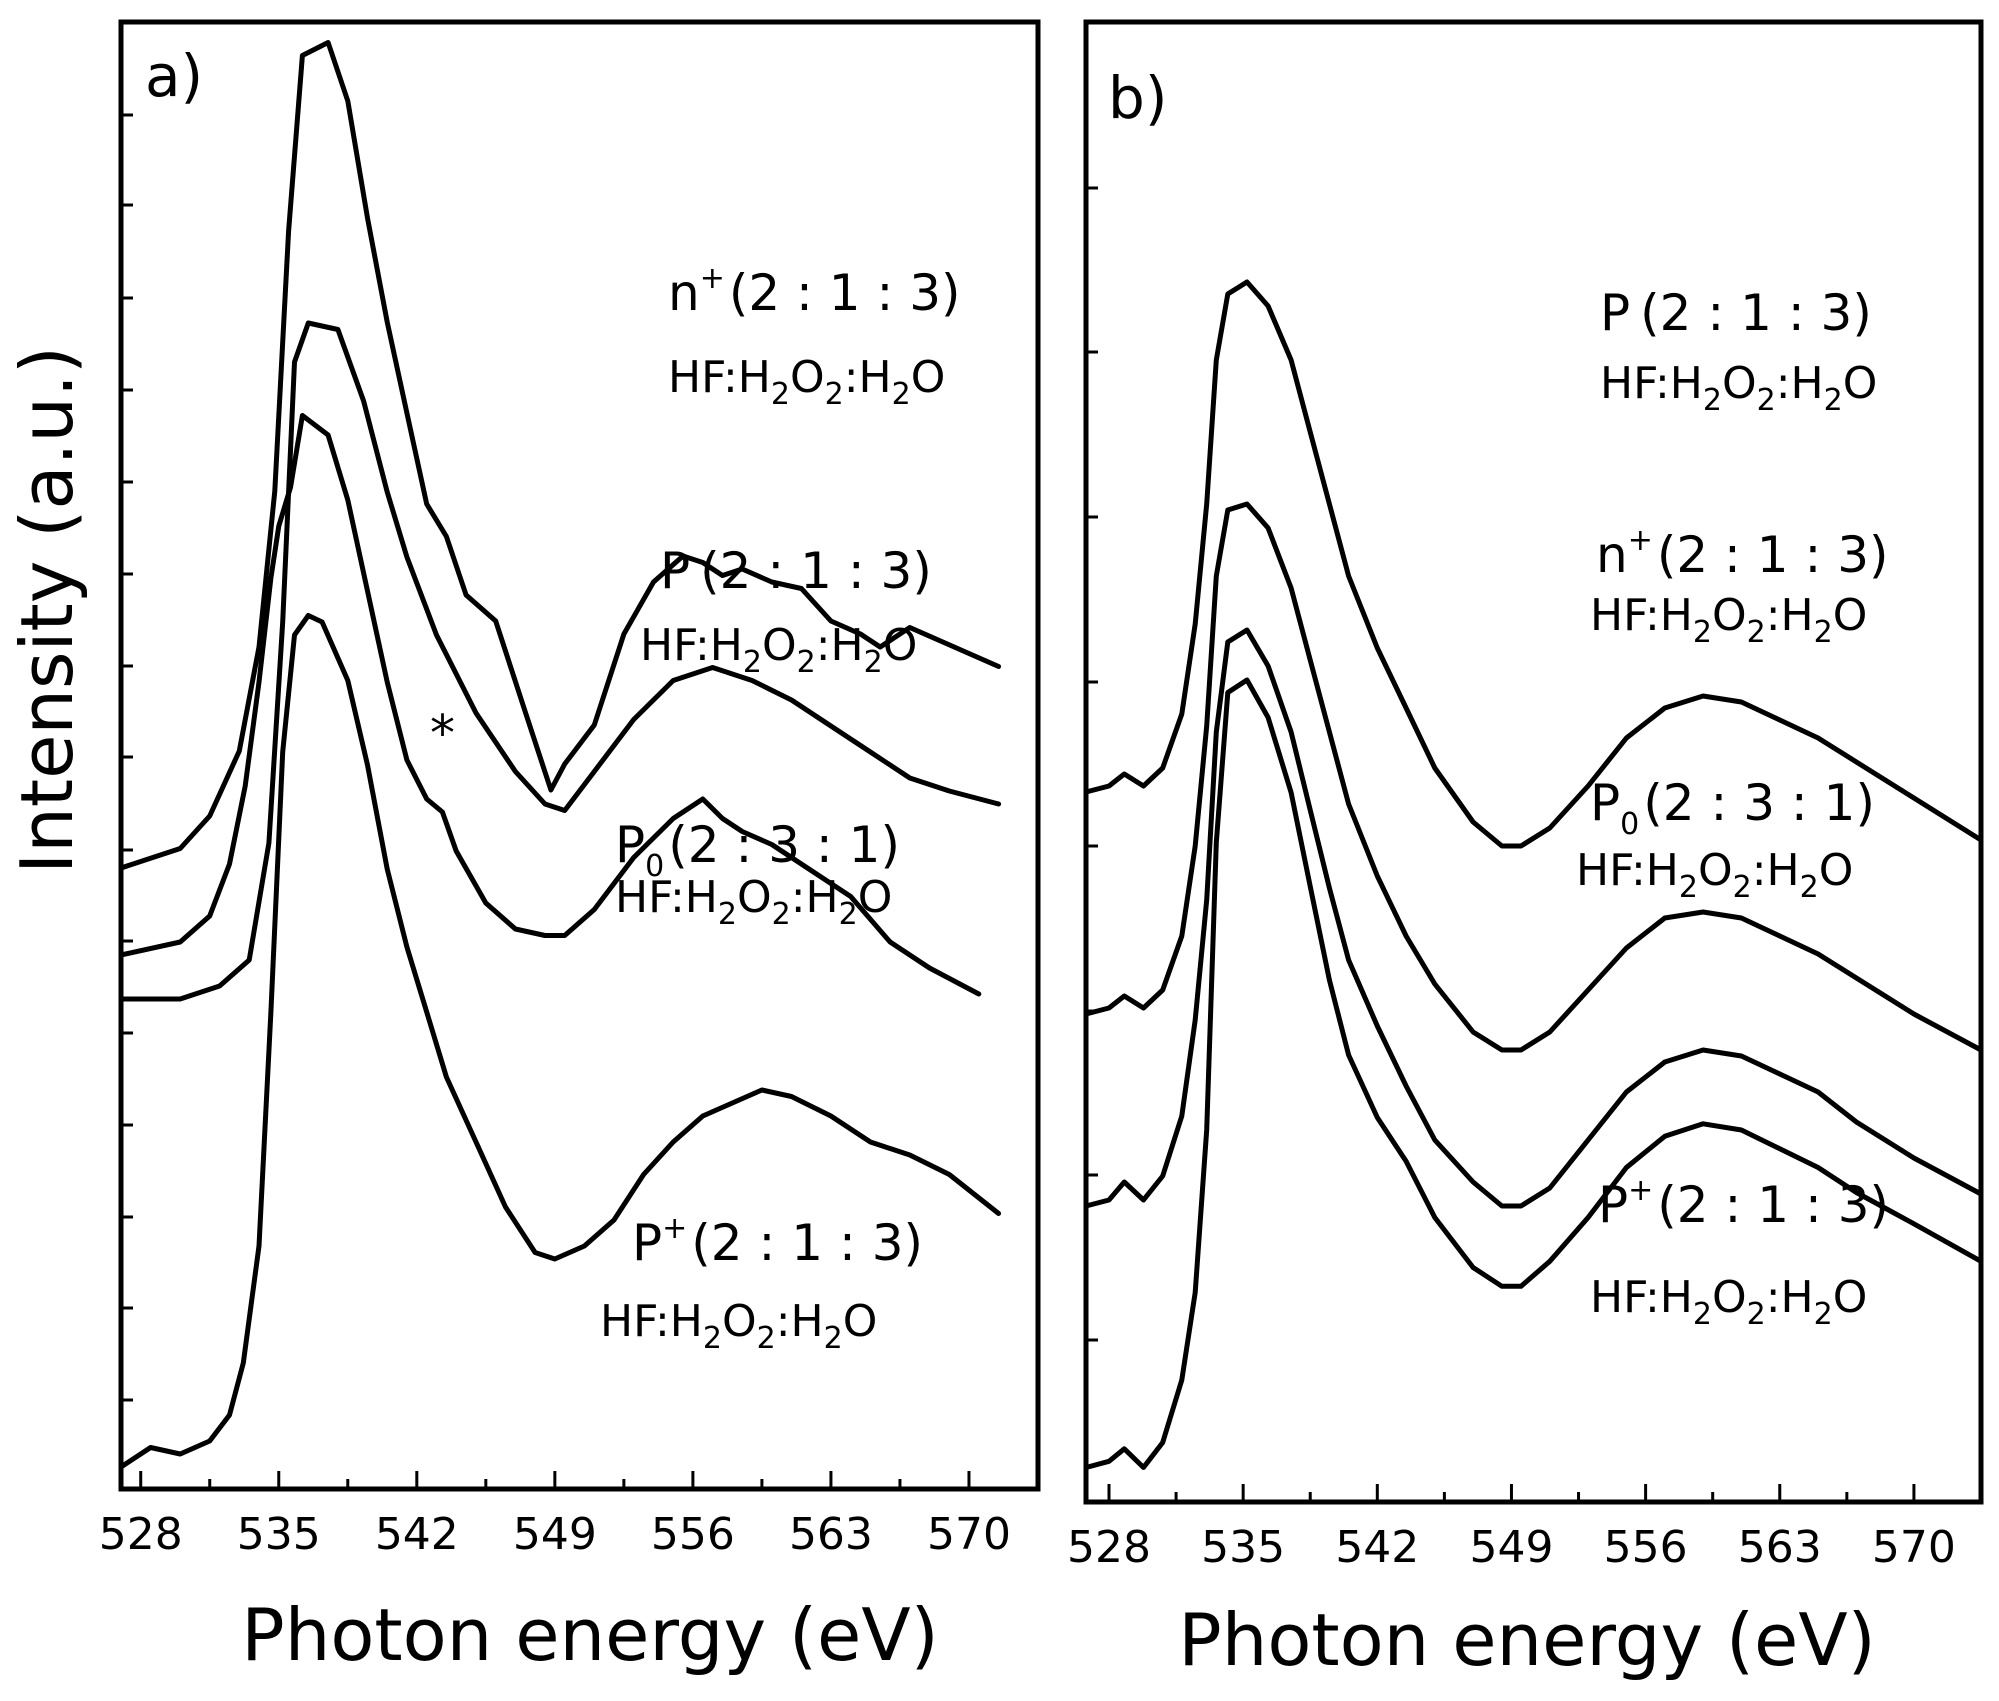  Describe the element at coordinates (1377, 1547) in the screenshot. I see `panel-b-x-tick-label: 542` at that location.